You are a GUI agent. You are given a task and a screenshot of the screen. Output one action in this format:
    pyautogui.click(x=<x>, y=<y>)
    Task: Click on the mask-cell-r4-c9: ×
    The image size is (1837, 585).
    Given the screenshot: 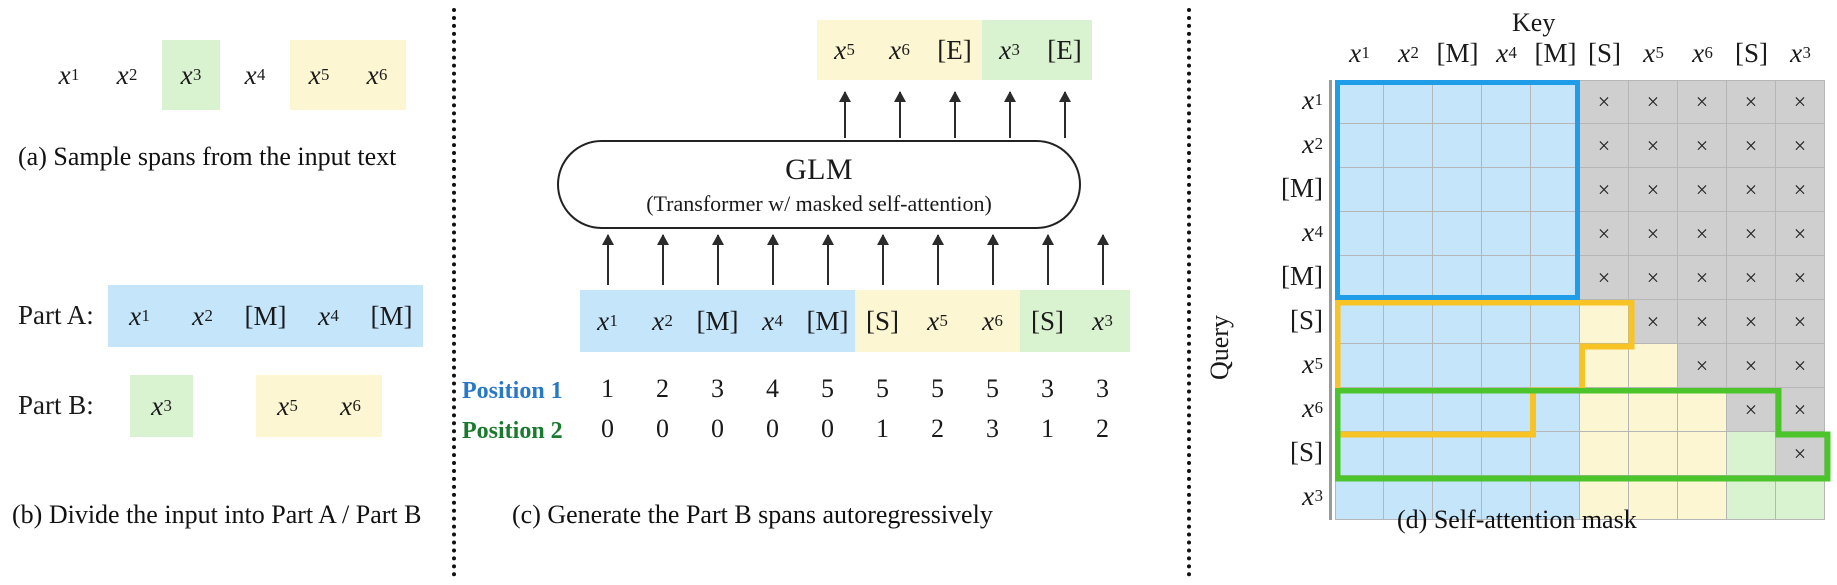 What is the action you would take?
    pyautogui.click(x=1751, y=234)
    